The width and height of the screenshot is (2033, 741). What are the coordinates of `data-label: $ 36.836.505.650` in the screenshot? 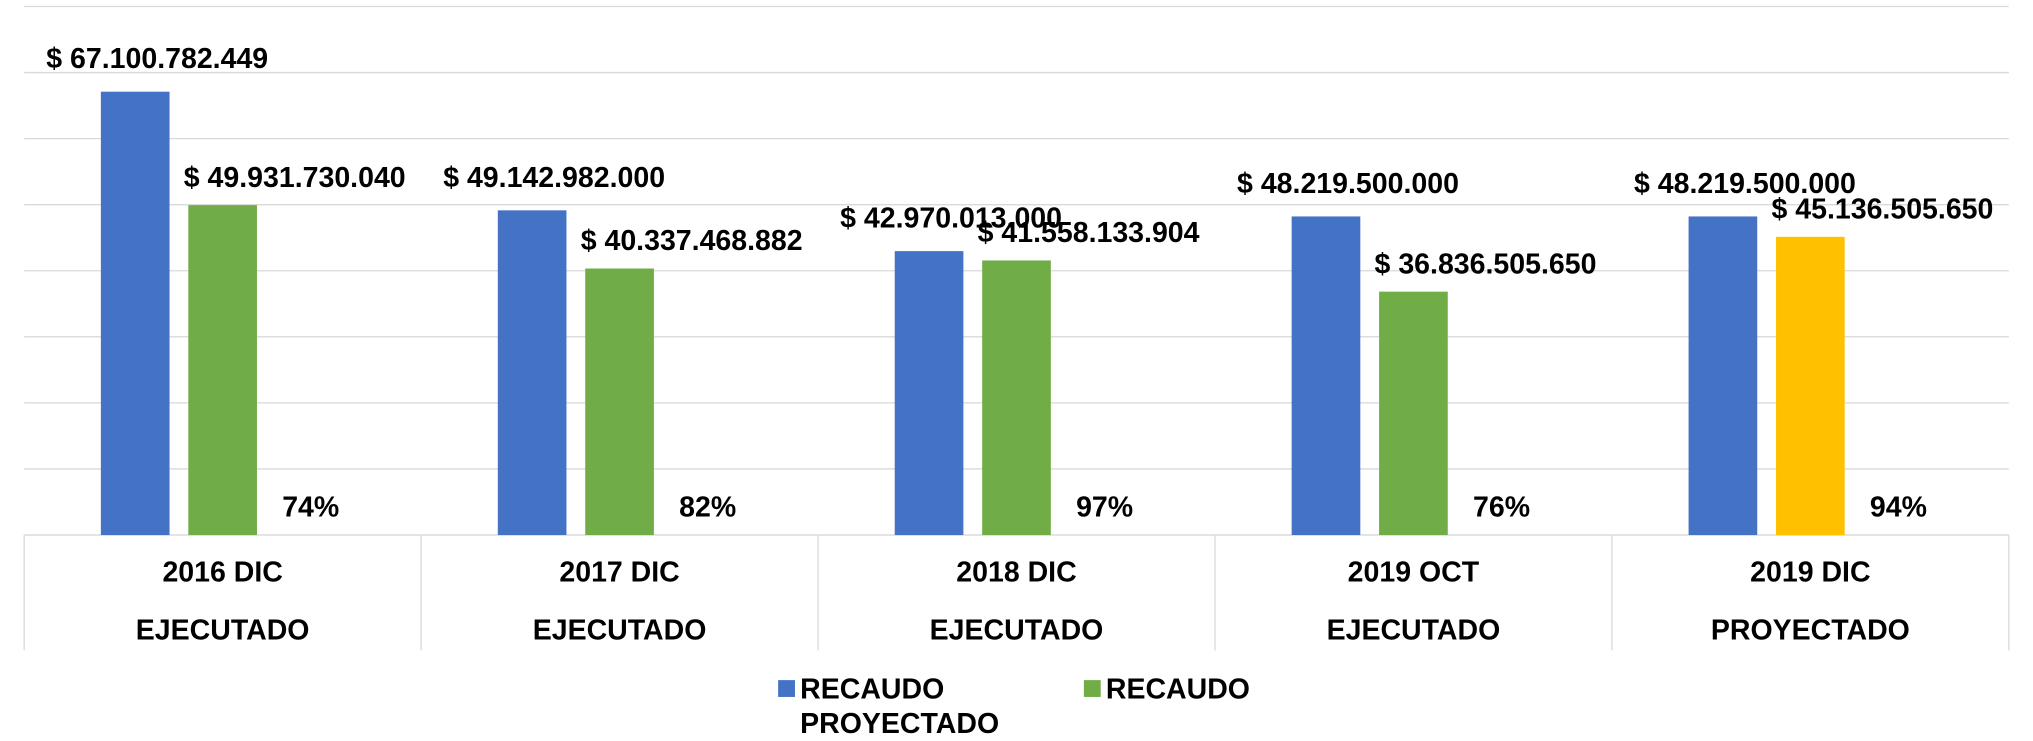 It's located at (1486, 264).